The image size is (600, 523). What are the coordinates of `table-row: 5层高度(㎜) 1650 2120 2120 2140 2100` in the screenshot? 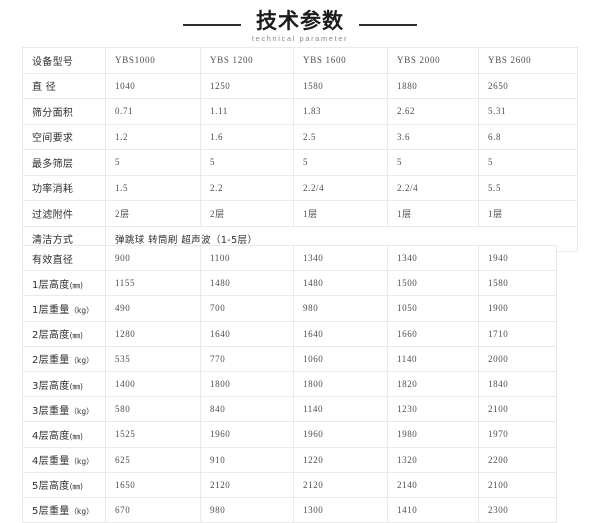 It's located at (289, 484).